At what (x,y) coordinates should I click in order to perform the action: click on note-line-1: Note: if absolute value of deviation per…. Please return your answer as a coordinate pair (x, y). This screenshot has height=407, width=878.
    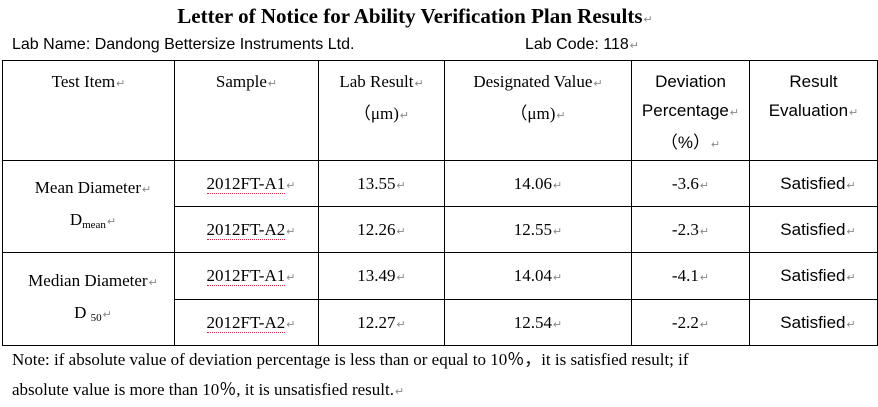
    Looking at the image, I should click on (350, 359).